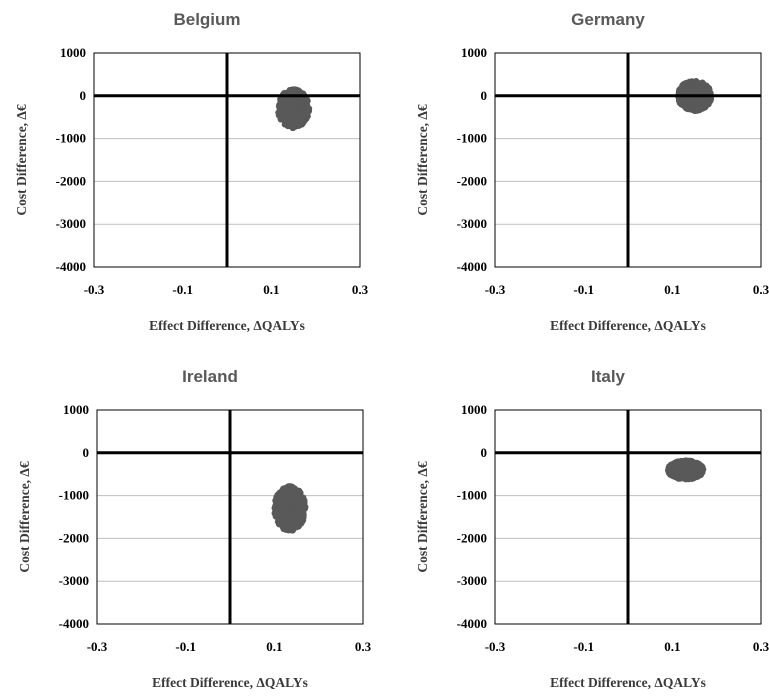 The image size is (769, 697). I want to click on chart-title: Italy, so click(608, 376).